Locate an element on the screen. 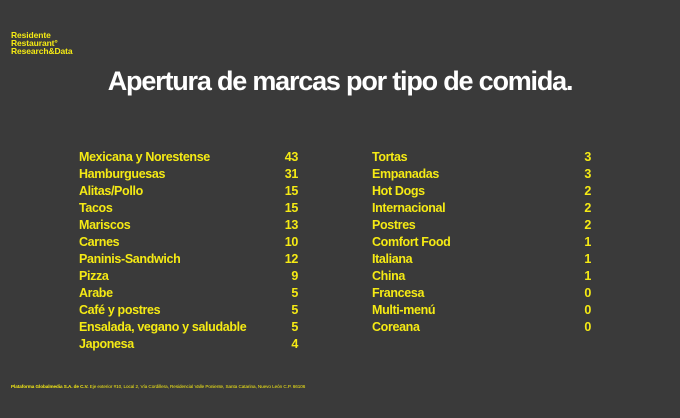 The image size is (680, 418). table-row: Hamburguesas 31 is located at coordinates (188, 174).